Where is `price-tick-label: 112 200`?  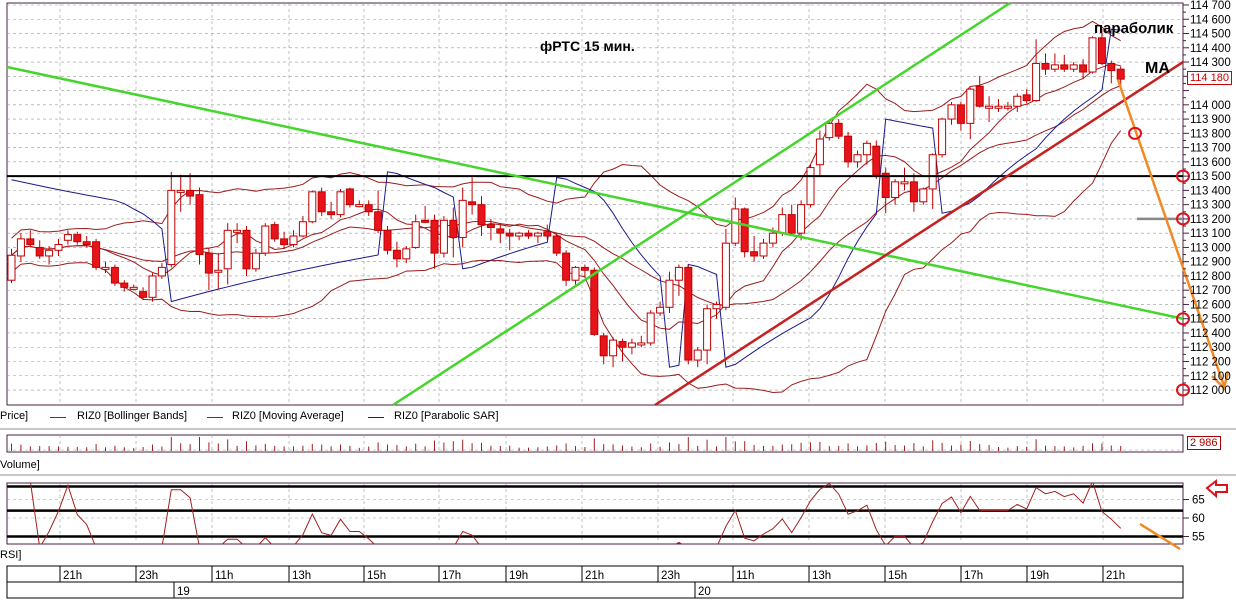
price-tick-label: 112 200 is located at coordinates (1210, 363).